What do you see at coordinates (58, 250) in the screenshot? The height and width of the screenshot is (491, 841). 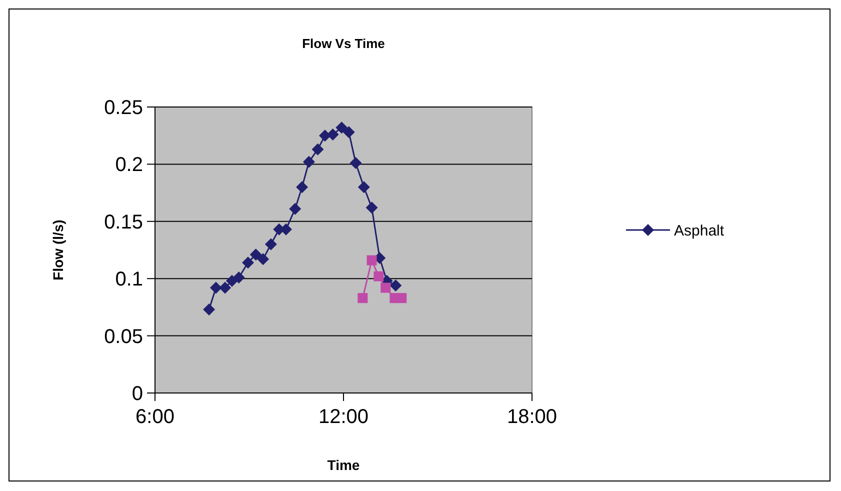 I see `y-axis-title: Flow (l/s)` at bounding box center [58, 250].